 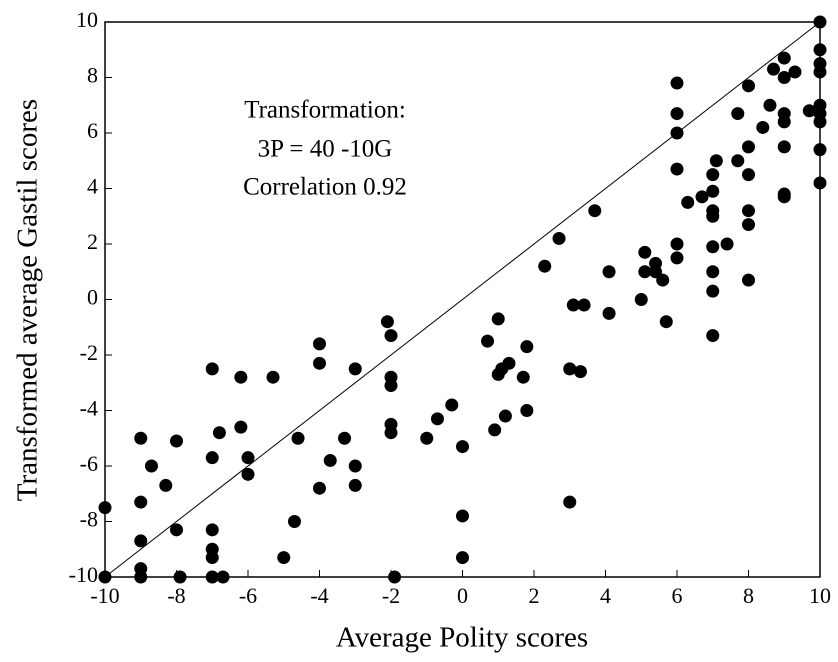 What do you see at coordinates (605, 595) in the screenshot?
I see `x-tick-label: 4` at bounding box center [605, 595].